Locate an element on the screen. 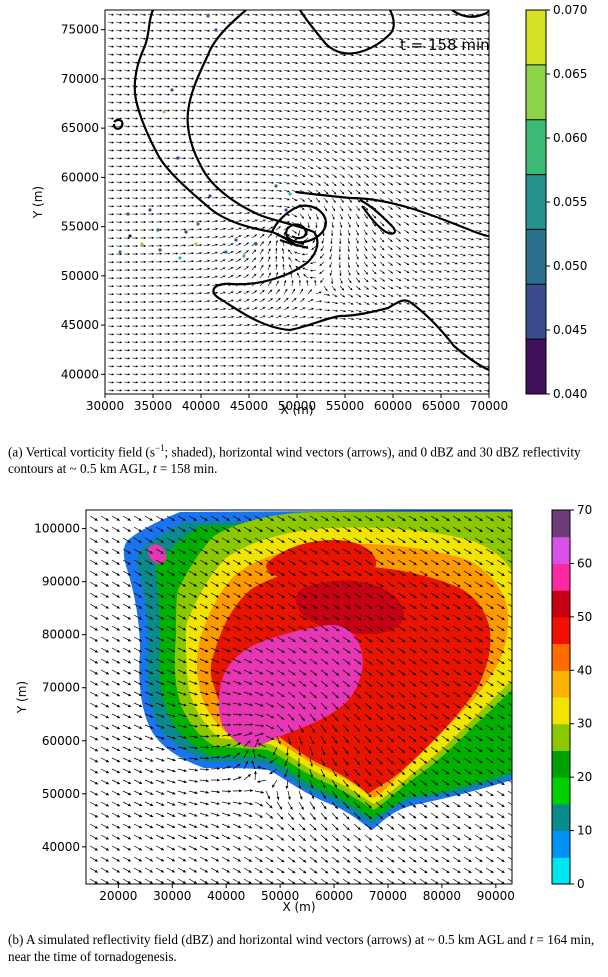 This screenshot has height=977, width=608. x-tick-label: 55000 is located at coordinates (345, 406).